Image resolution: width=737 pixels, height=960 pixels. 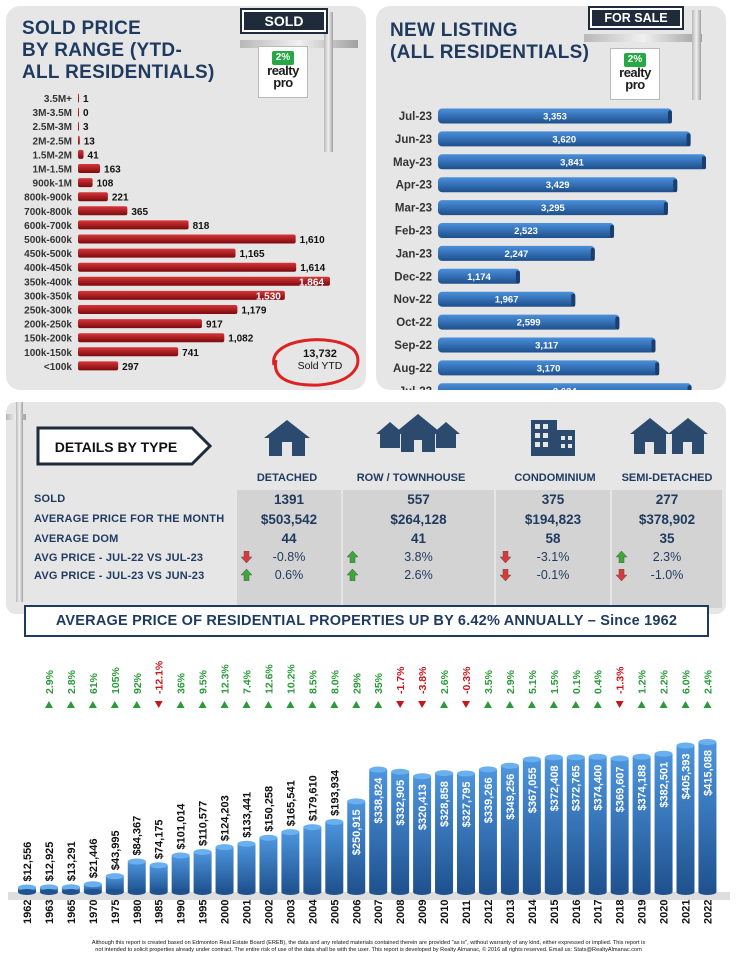 I want to click on annual-value-label: $179,610, so click(x=313, y=798).